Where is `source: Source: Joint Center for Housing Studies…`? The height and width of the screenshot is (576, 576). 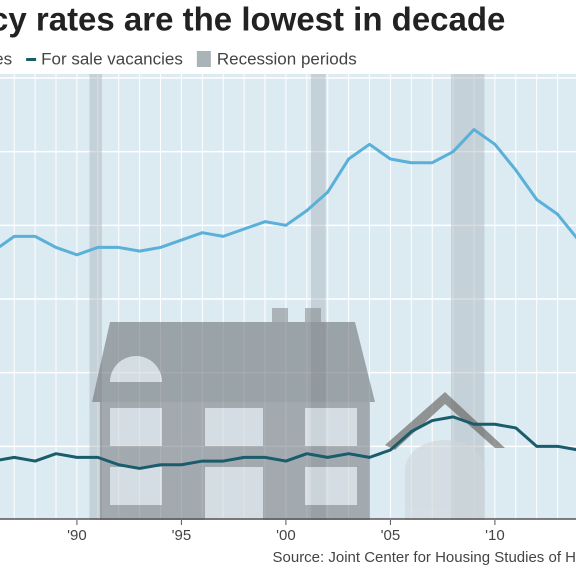
source: Source: Joint Center for Housing Studies… is located at coordinates (424, 557).